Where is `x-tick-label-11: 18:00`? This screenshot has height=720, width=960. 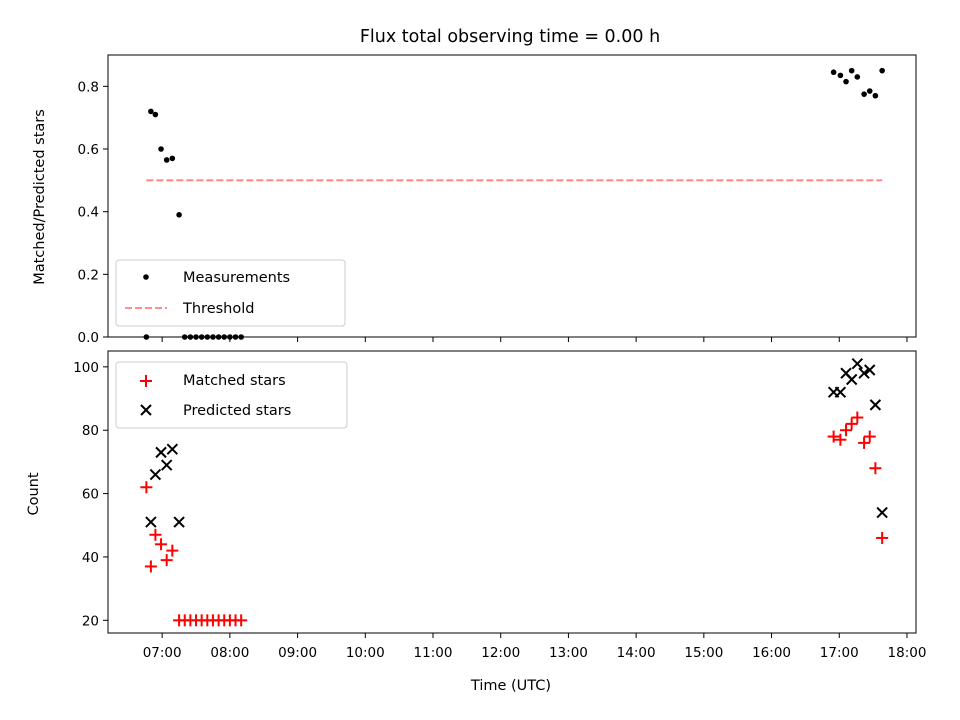
x-tick-label-11: 18:00 is located at coordinates (907, 653).